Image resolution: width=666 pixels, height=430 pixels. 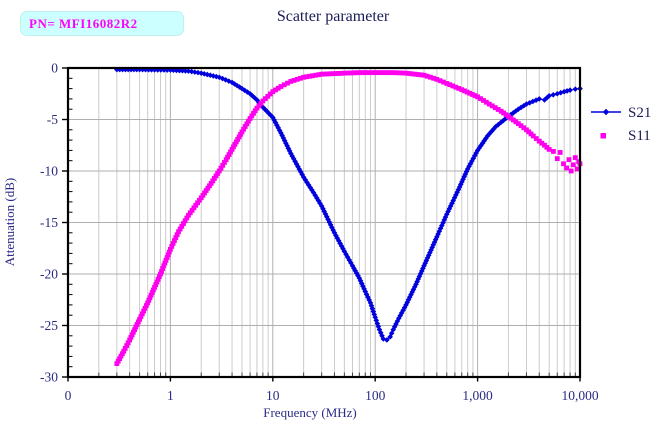 I want to click on legend-label-s21: S21, so click(x=639, y=113).